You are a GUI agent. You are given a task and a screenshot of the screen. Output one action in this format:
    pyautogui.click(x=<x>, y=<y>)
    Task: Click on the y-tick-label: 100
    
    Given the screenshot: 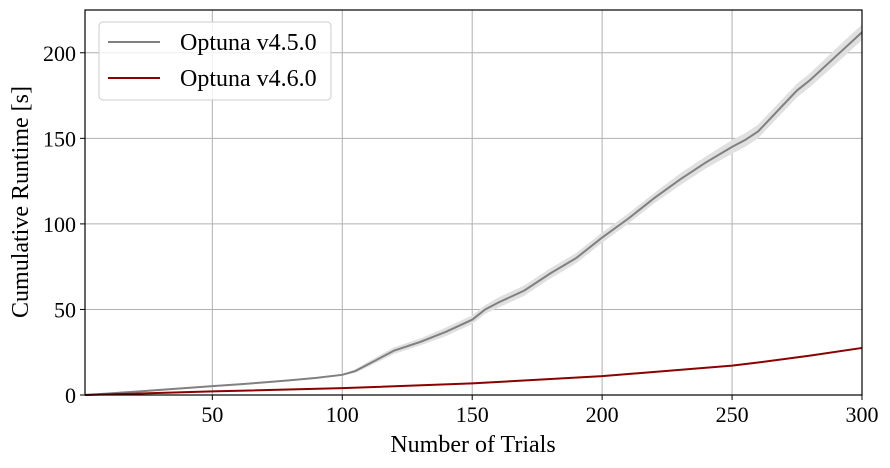 What is the action you would take?
    pyautogui.click(x=59, y=224)
    